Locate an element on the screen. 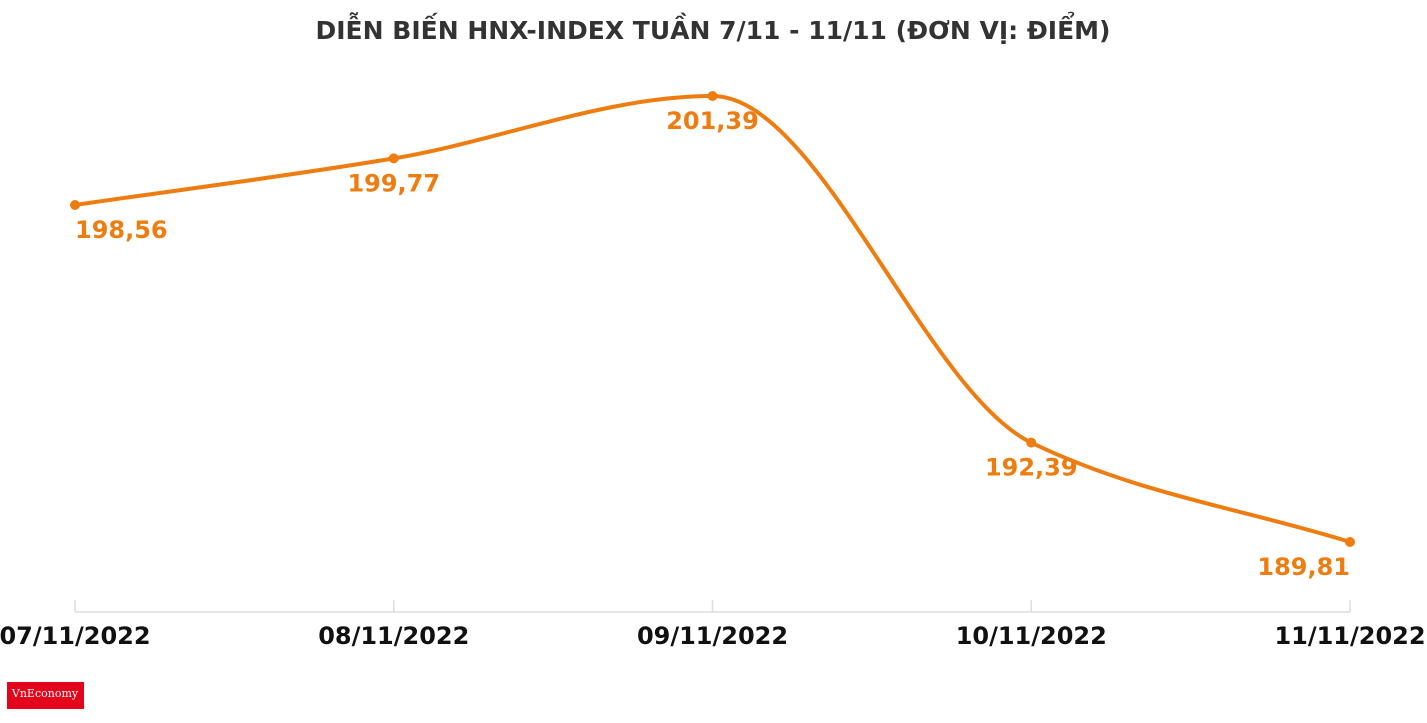 Image resolution: width=1427 pixels, height=723 pixels. x-tick-label: 11/11/2022 is located at coordinates (1349, 636).